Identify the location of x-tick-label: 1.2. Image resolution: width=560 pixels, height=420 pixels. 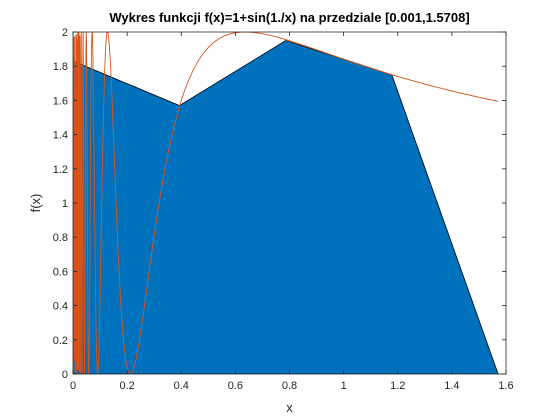
(397, 386).